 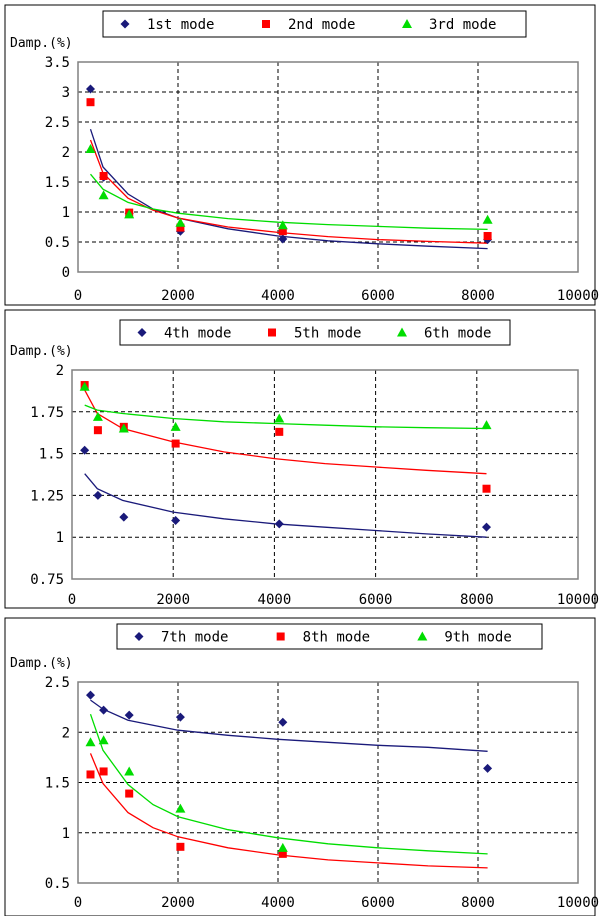 What do you see at coordinates (462, 25) in the screenshot?
I see `legend-label-3: 3rd mode` at bounding box center [462, 25].